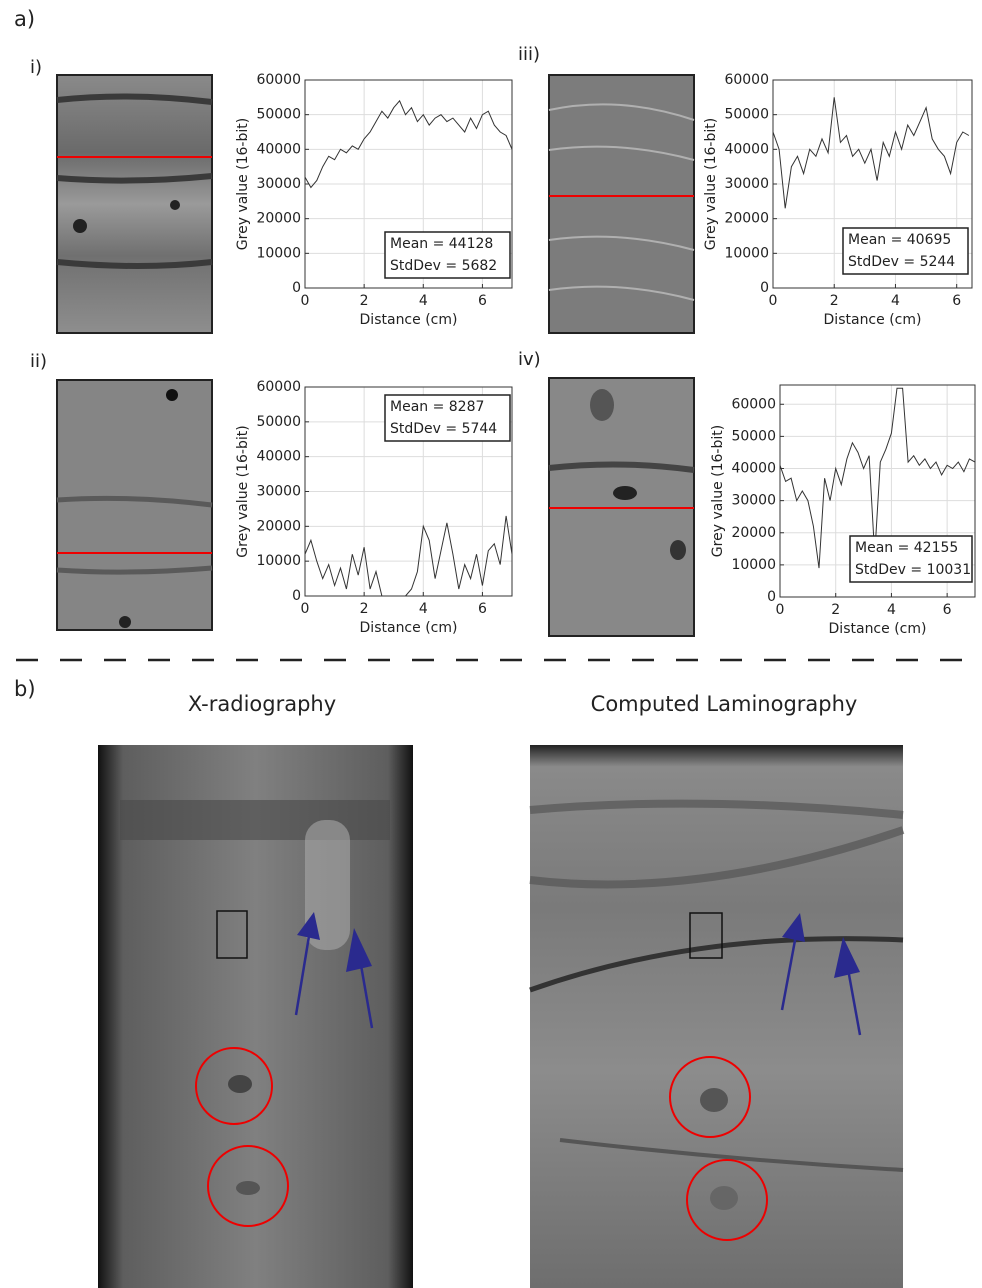 This screenshot has height=1288, width=982. Describe the element at coordinates (906, 548) in the screenshot. I see `stats-text: Mean = 42155` at that location.